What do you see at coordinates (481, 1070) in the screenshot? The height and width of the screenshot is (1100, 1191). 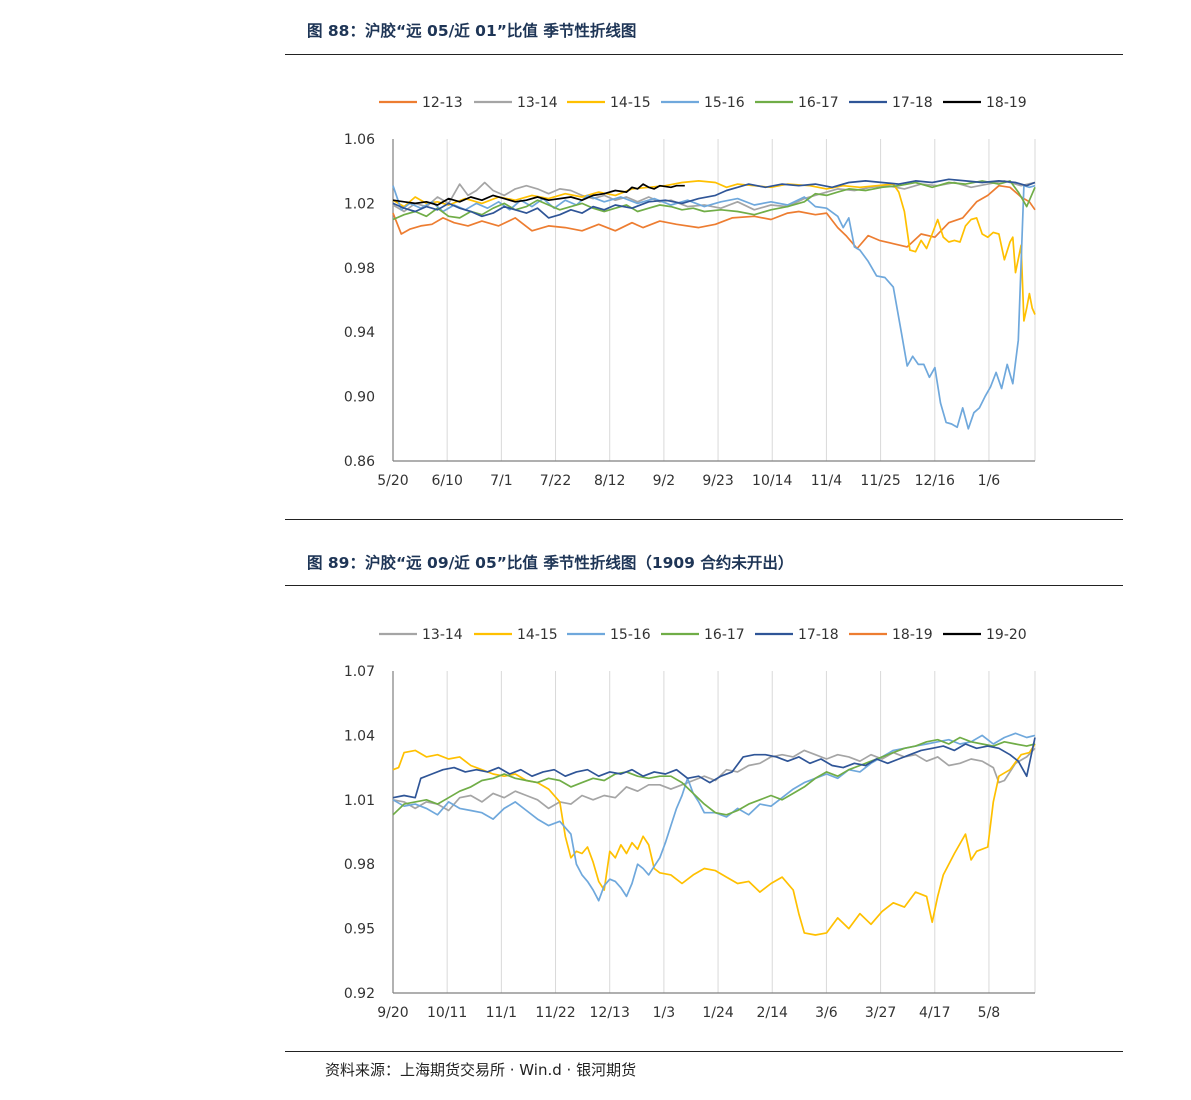 I see `source-note: 资料来源：上海期货交易所 · Win.d · 银河期货` at bounding box center [481, 1070].